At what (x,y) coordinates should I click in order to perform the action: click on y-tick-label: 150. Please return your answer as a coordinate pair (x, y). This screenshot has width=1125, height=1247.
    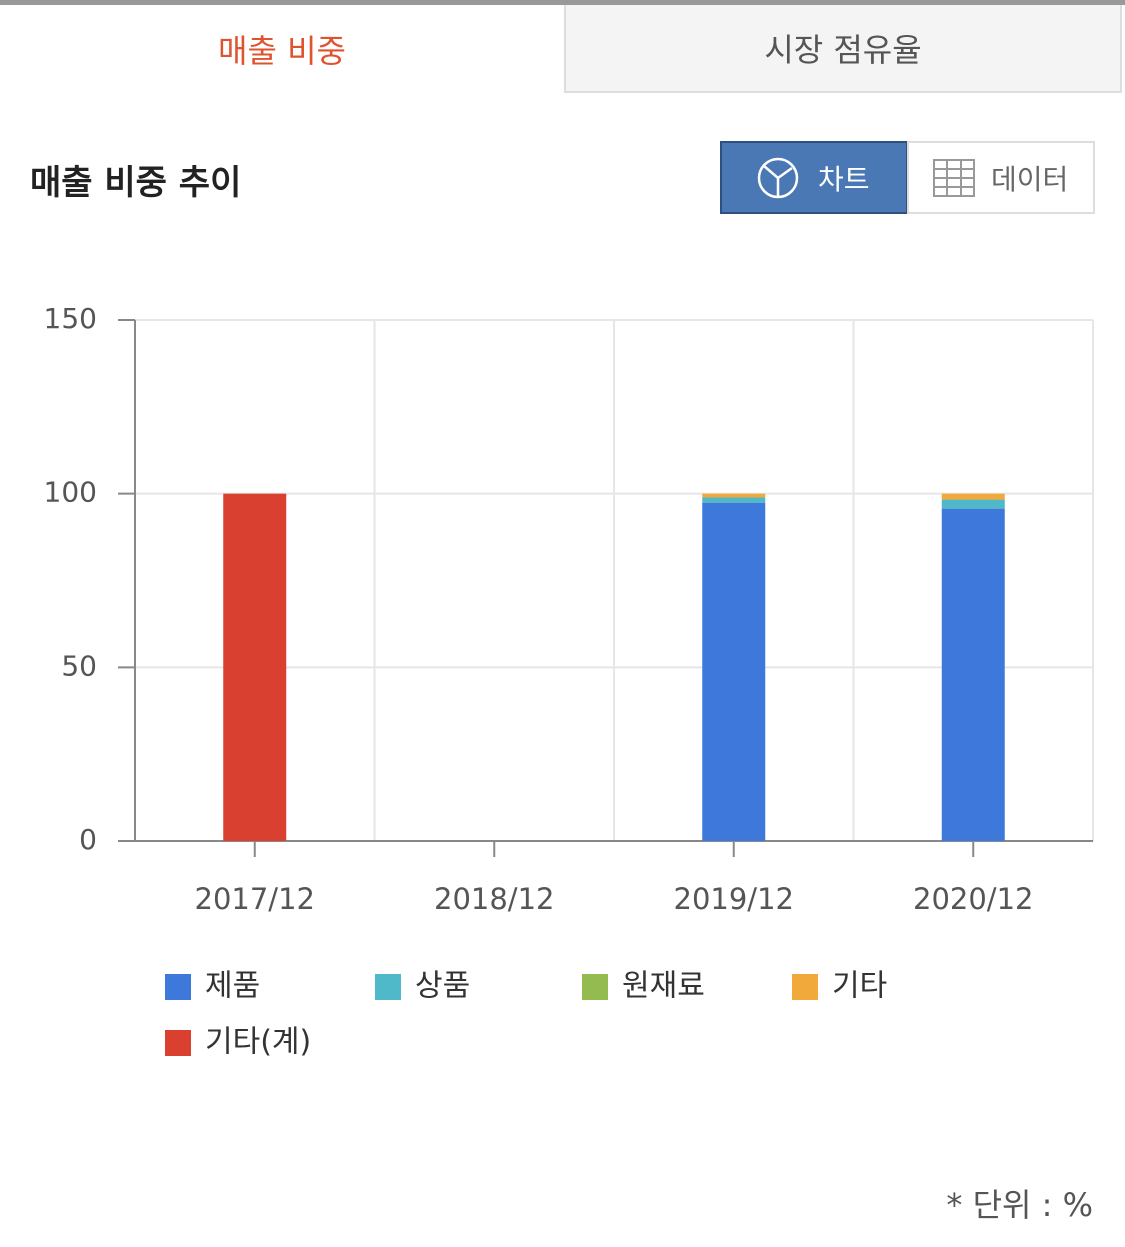
    Looking at the image, I should click on (70, 318).